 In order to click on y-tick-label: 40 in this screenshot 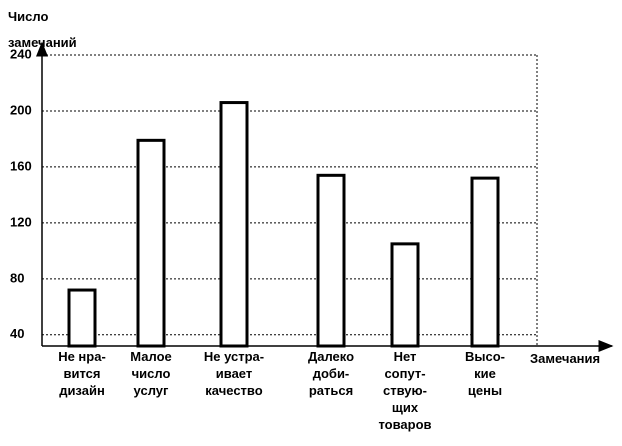, I will do `click(17, 333)`.